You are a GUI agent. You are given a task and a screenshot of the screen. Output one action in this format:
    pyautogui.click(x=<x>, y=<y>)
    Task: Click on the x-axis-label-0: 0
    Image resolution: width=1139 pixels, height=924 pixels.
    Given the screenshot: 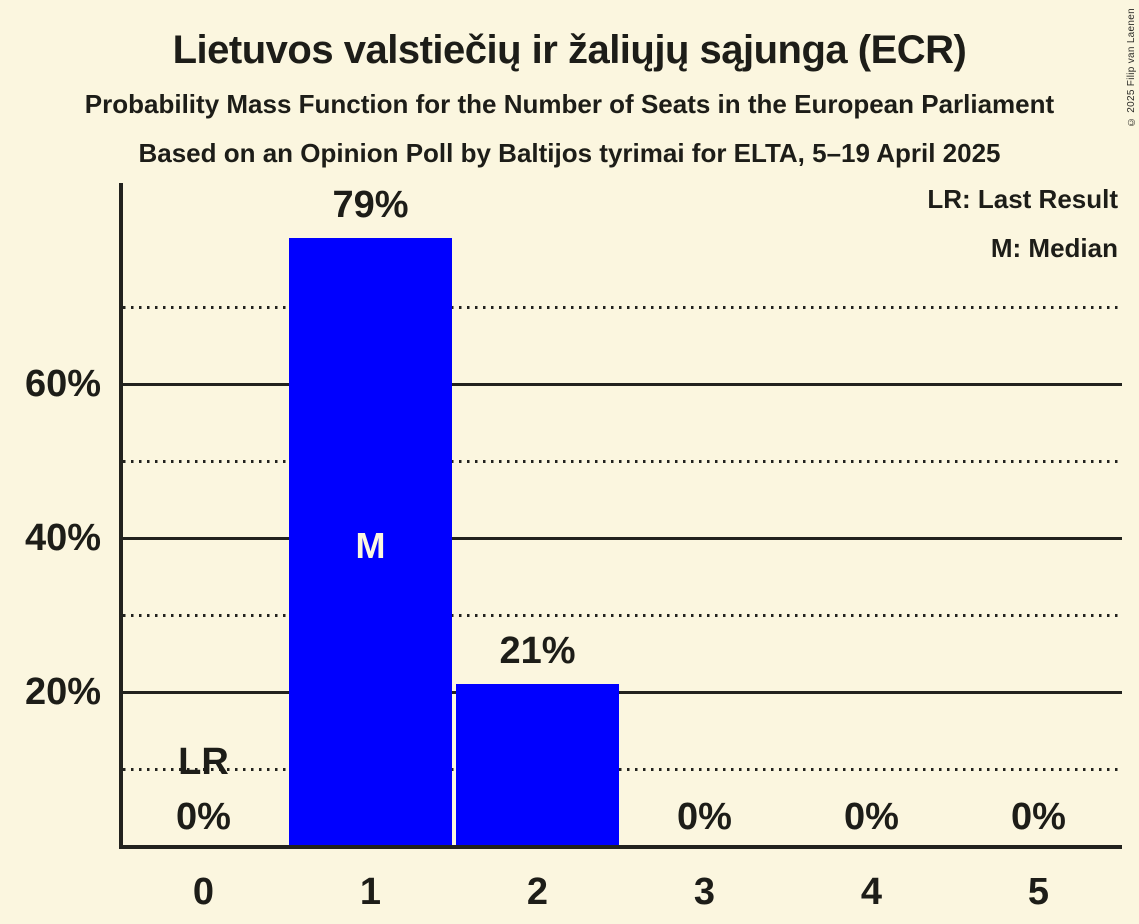 What is the action you would take?
    pyautogui.click(x=203, y=892)
    